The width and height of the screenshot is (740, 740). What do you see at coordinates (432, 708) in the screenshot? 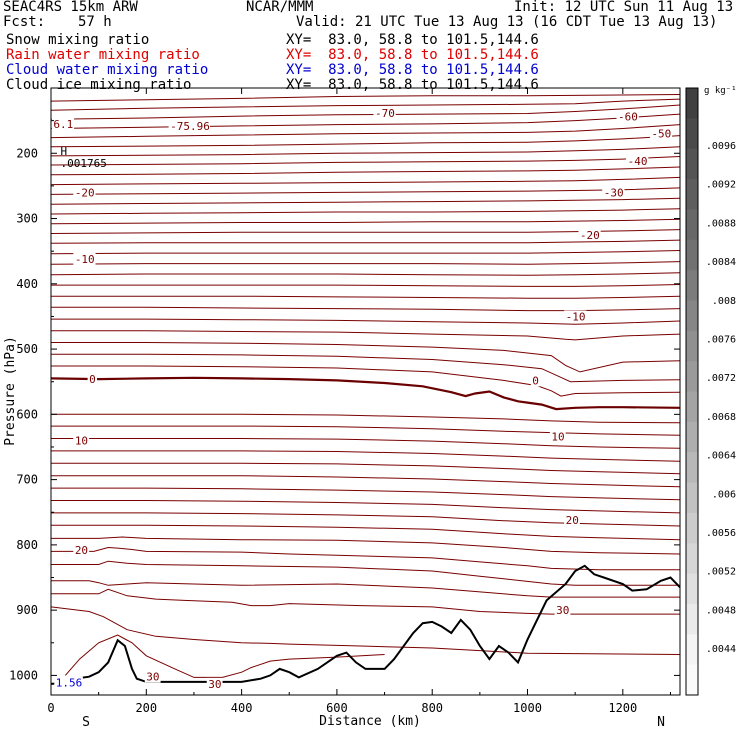
I see `x-tick-label: 800` at bounding box center [432, 708].